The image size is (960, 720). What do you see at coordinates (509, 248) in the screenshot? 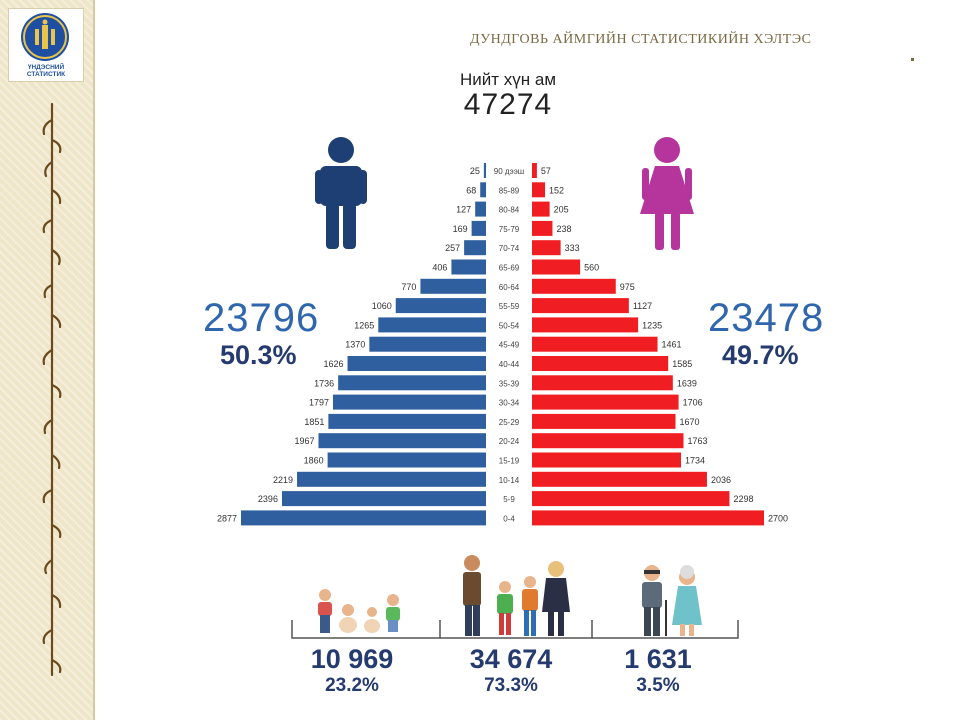
I see `age-category-label-4: 70-74` at bounding box center [509, 248].